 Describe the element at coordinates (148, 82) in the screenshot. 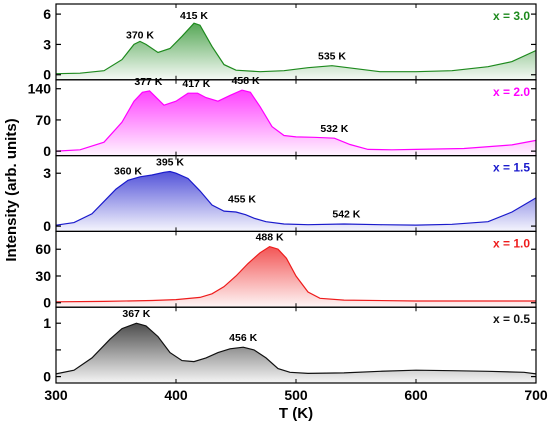

I see `peak-label: 377 K` at that location.